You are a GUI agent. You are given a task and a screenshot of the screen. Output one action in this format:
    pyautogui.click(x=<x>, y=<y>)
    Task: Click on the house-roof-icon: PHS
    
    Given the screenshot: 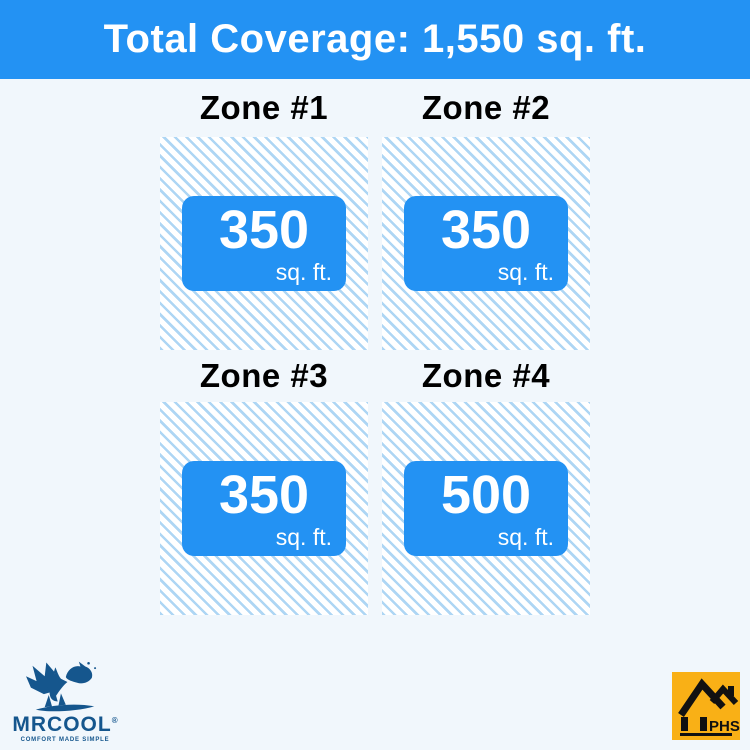 What is the action you would take?
    pyautogui.click(x=706, y=706)
    